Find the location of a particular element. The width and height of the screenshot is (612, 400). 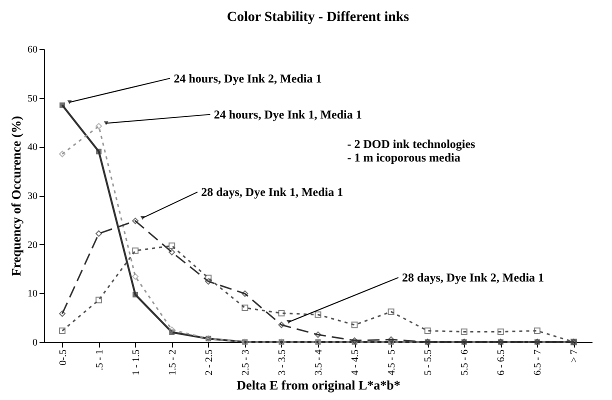

y-tick-label: 30 is located at coordinates (33, 196).